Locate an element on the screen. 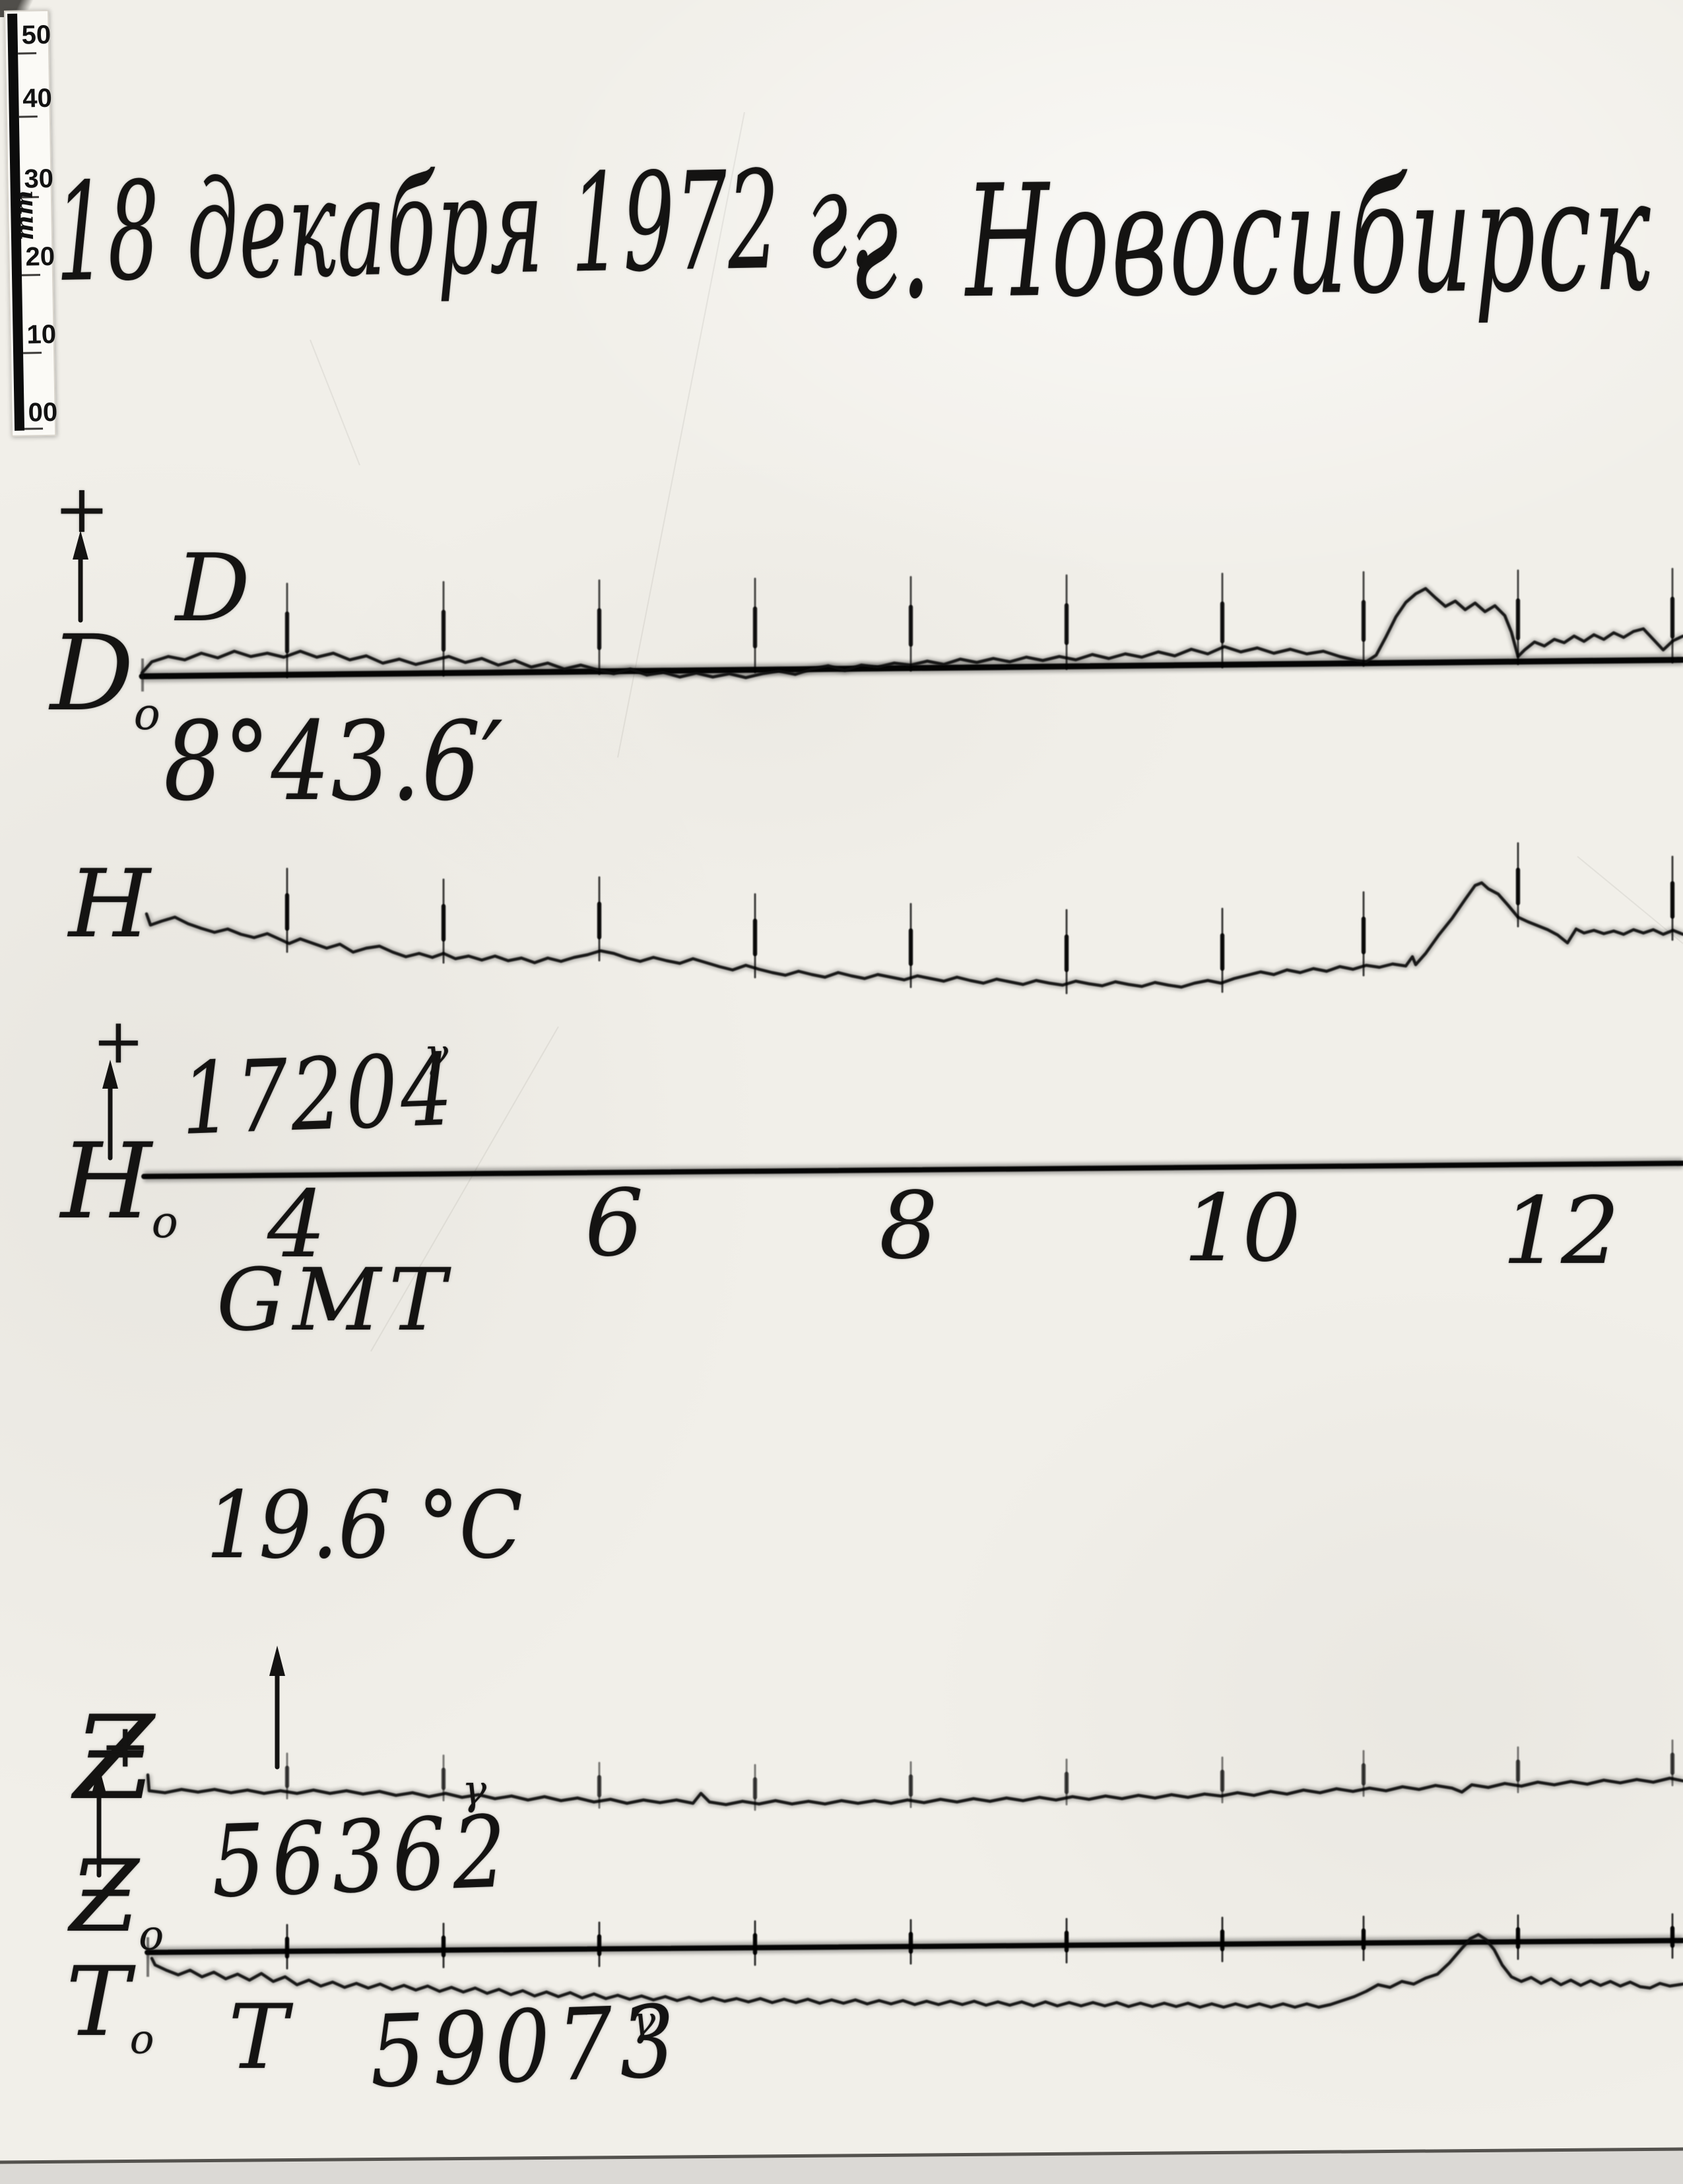  baseline-label-d0: Do is located at coordinates (105, 679).